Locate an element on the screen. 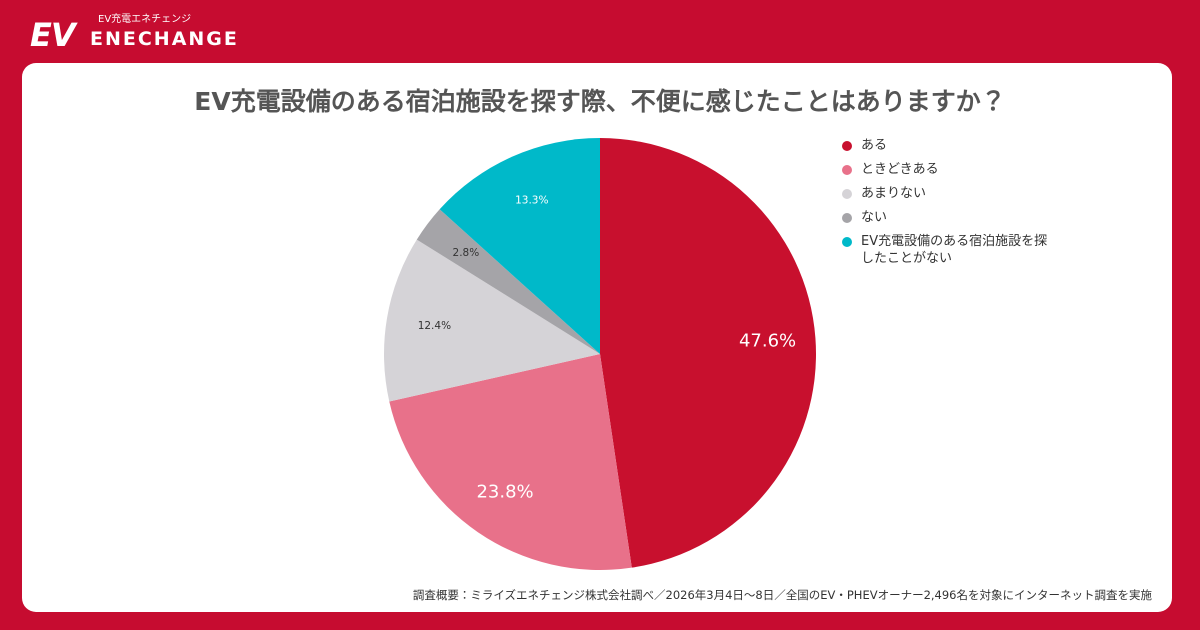 The height and width of the screenshot is (630, 1200). legend-item: EV充電設備のある宿泊施設を探したことがない is located at coordinates (949, 250).